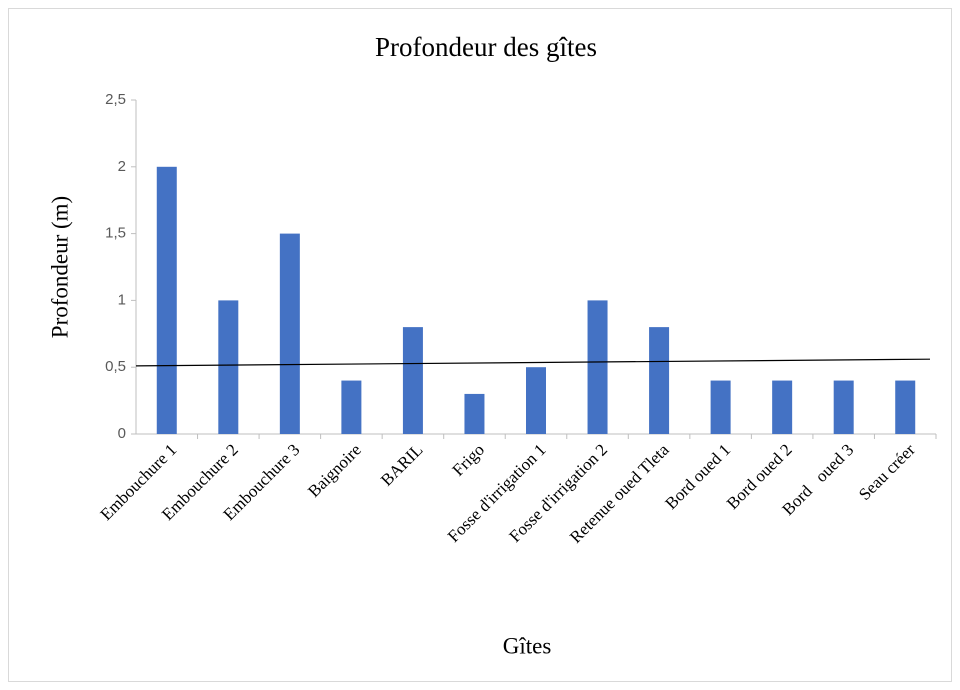 The height and width of the screenshot is (690, 960). Describe the element at coordinates (527, 645) in the screenshot. I see `x-axis-label: Gîtes` at that location.